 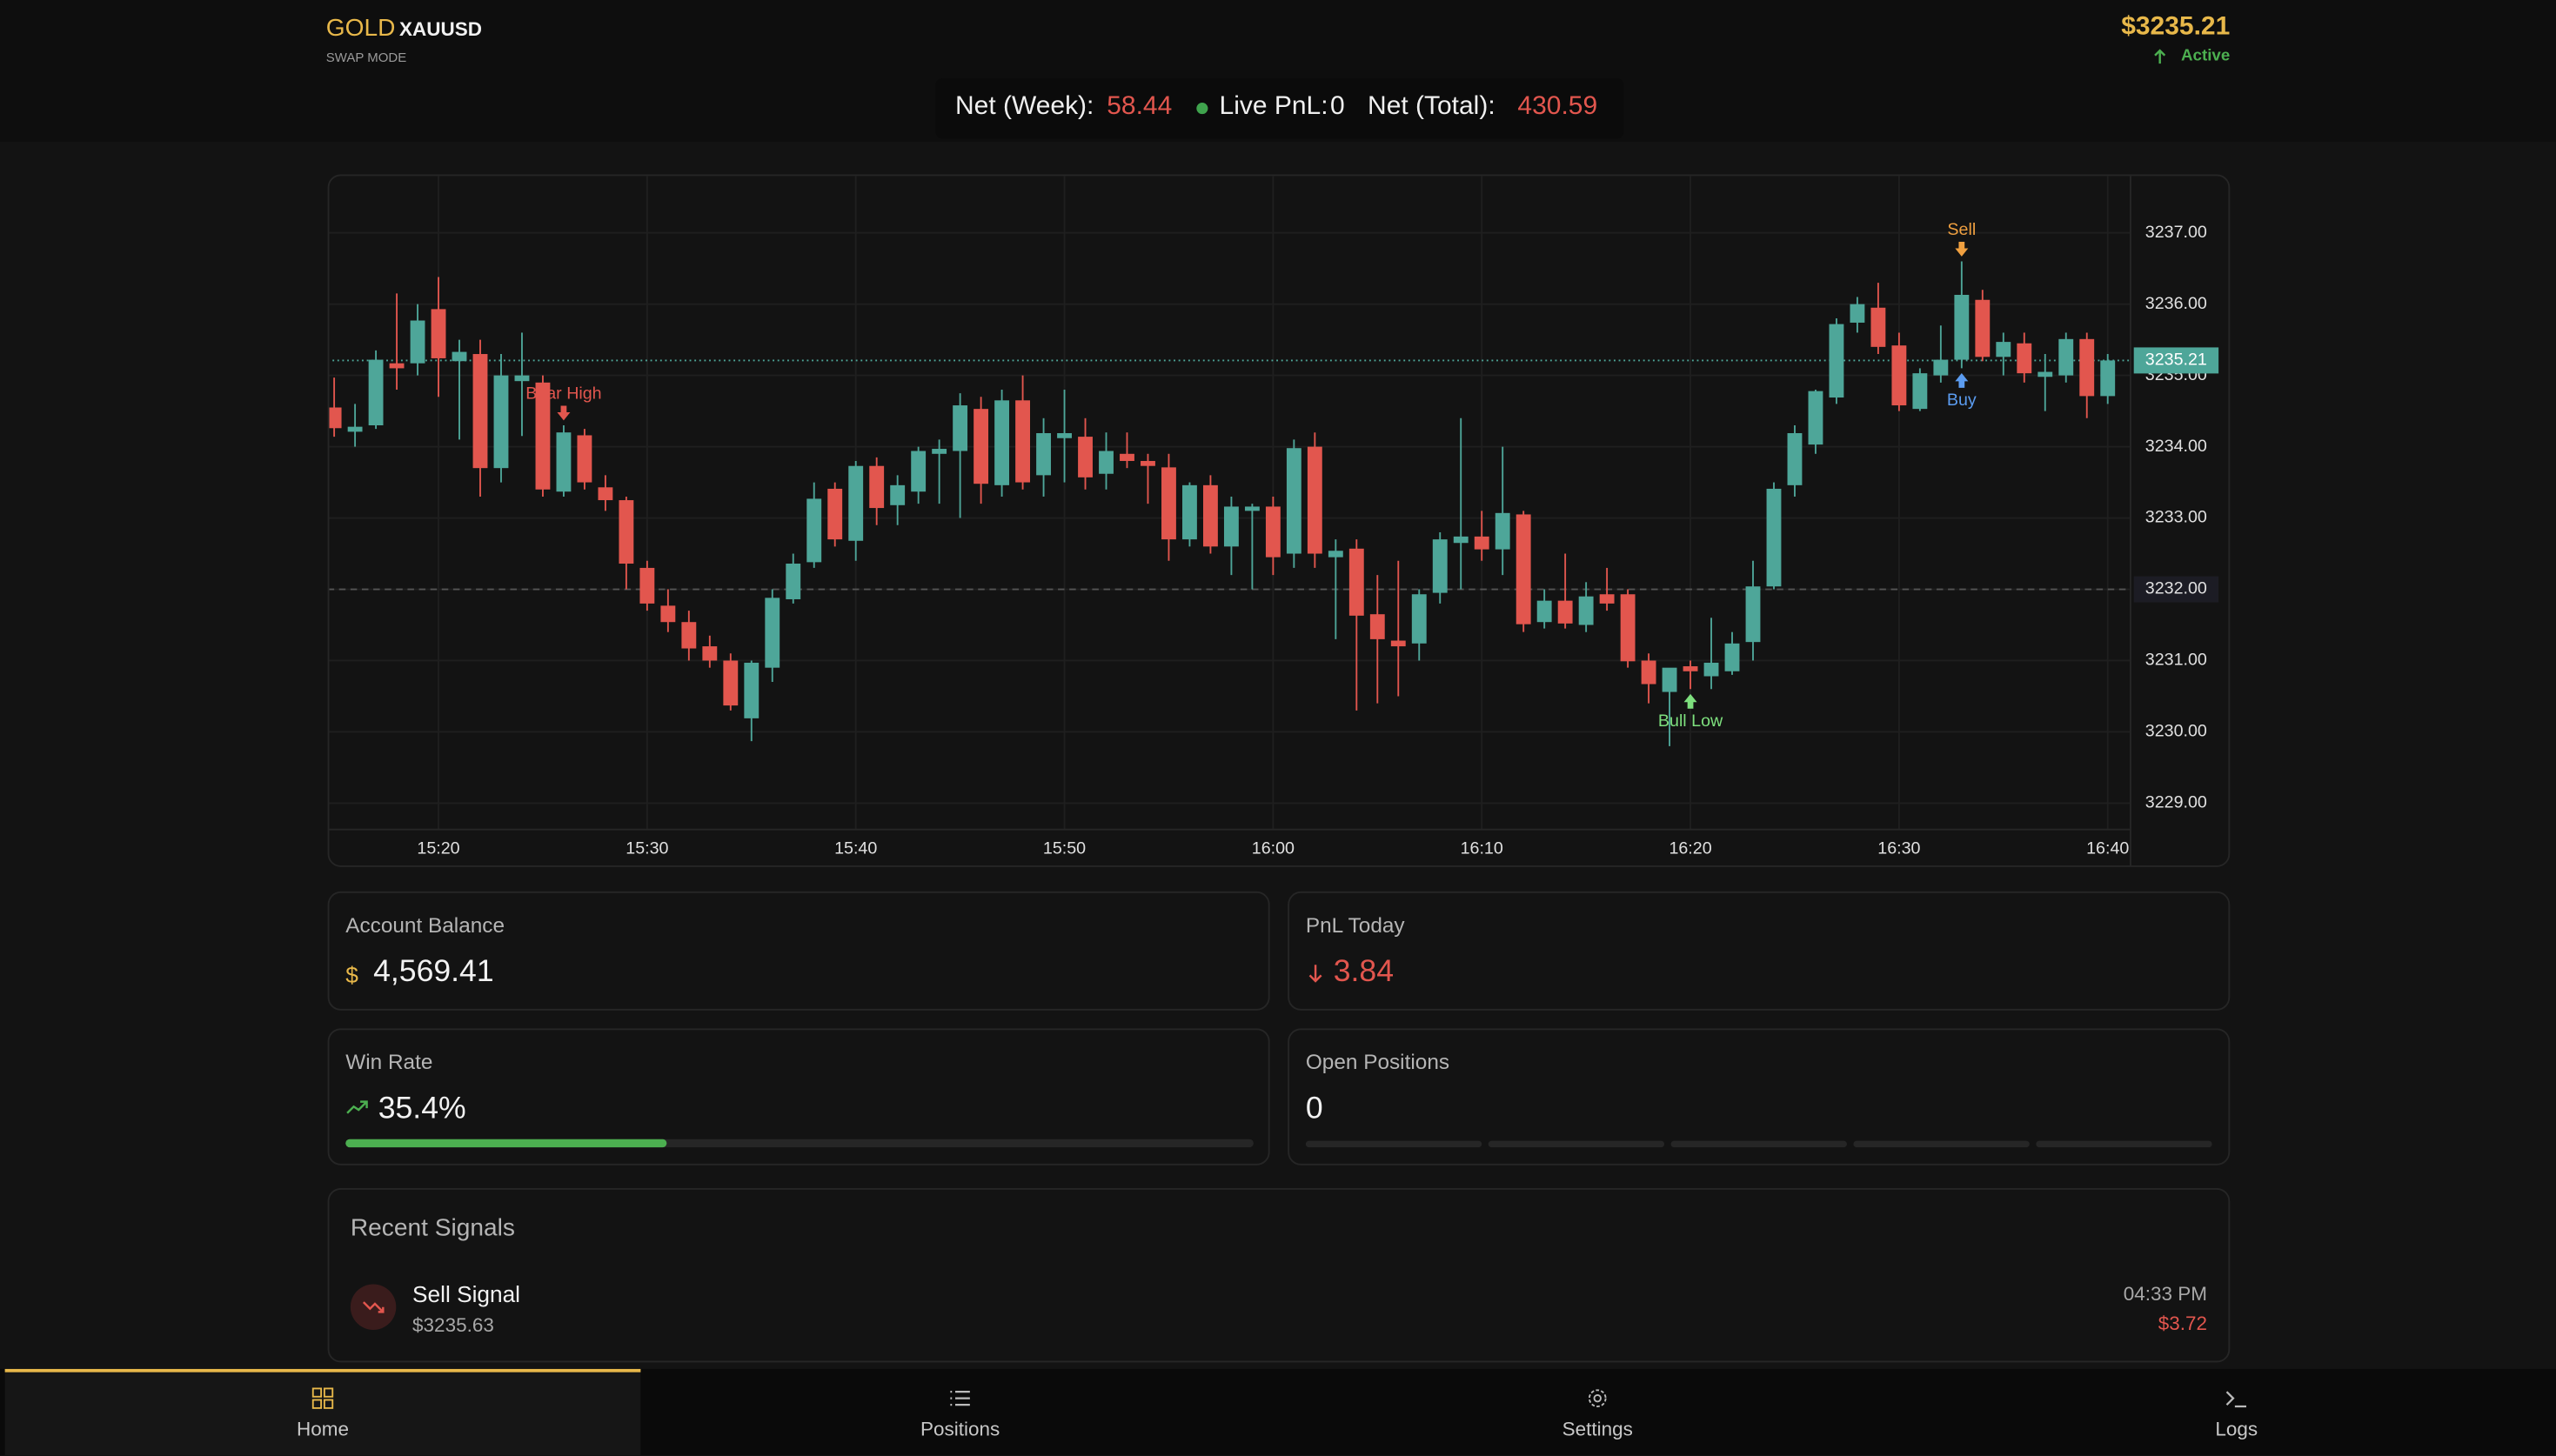 What do you see at coordinates (1962, 400) in the screenshot?
I see `marker-label: Buy` at bounding box center [1962, 400].